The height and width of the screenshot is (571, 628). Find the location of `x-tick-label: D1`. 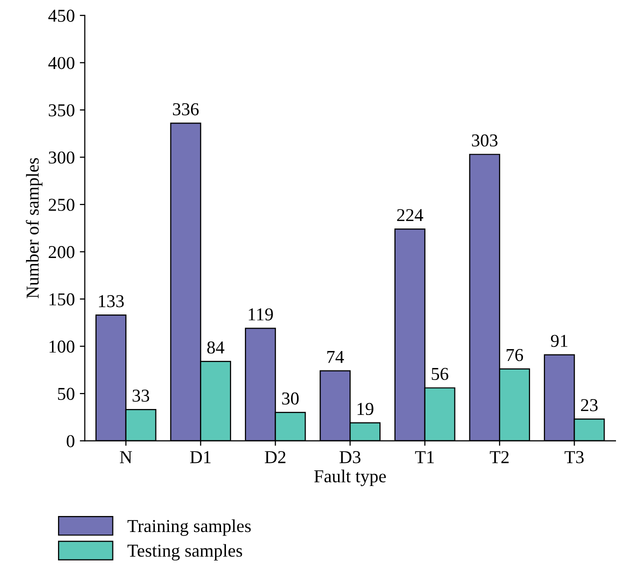

x-tick-label: D1 is located at coordinates (200, 457).